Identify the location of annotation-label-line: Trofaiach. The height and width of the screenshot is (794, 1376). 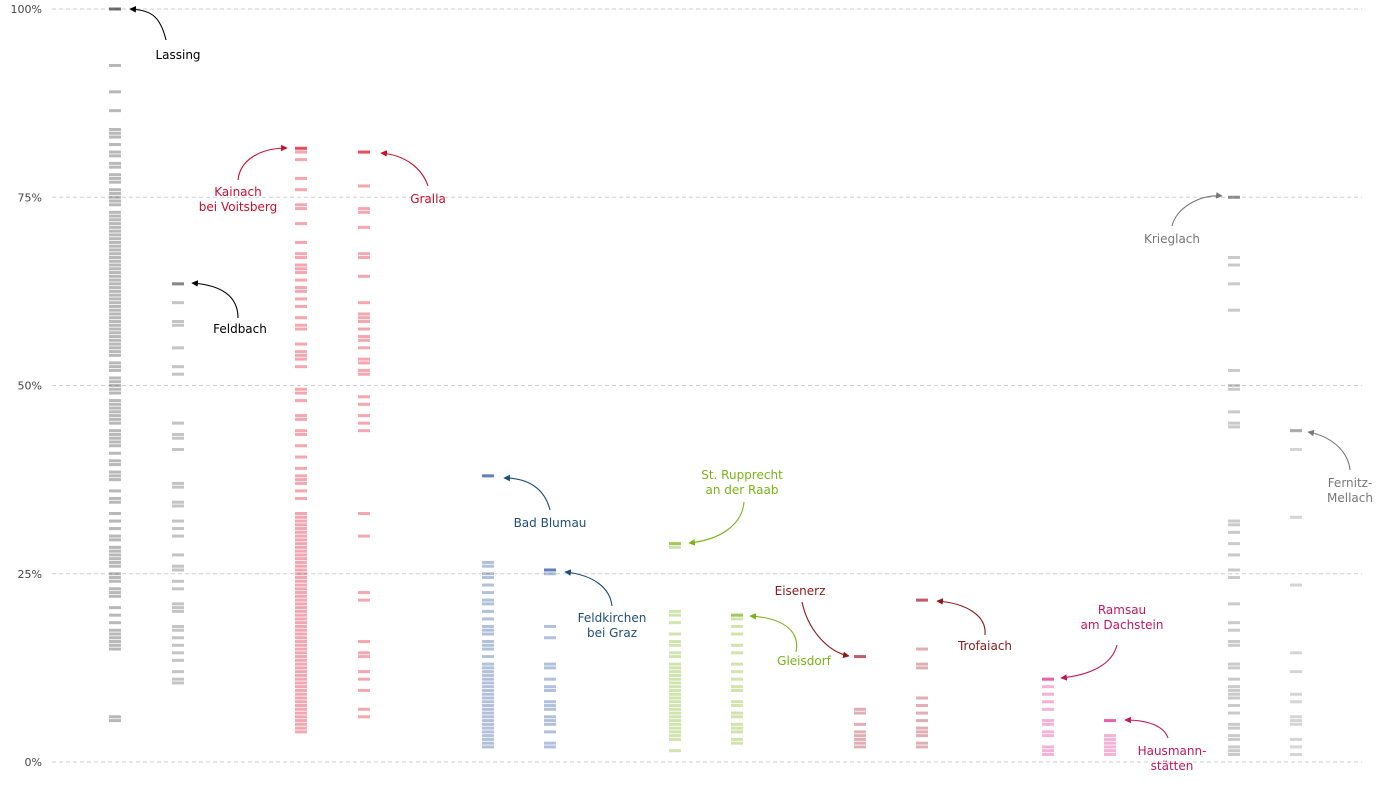
(984, 646).